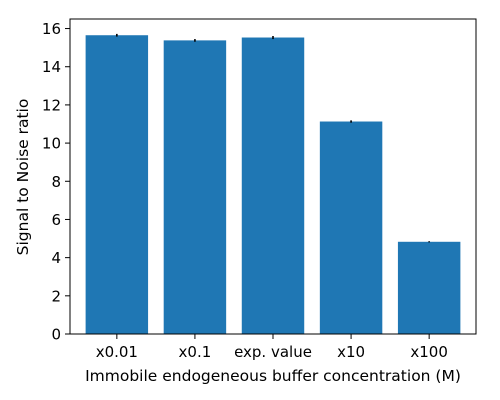 This screenshot has height=400, width=500. What do you see at coordinates (56, 220) in the screenshot?
I see `y-tick-label-3: 6` at bounding box center [56, 220].